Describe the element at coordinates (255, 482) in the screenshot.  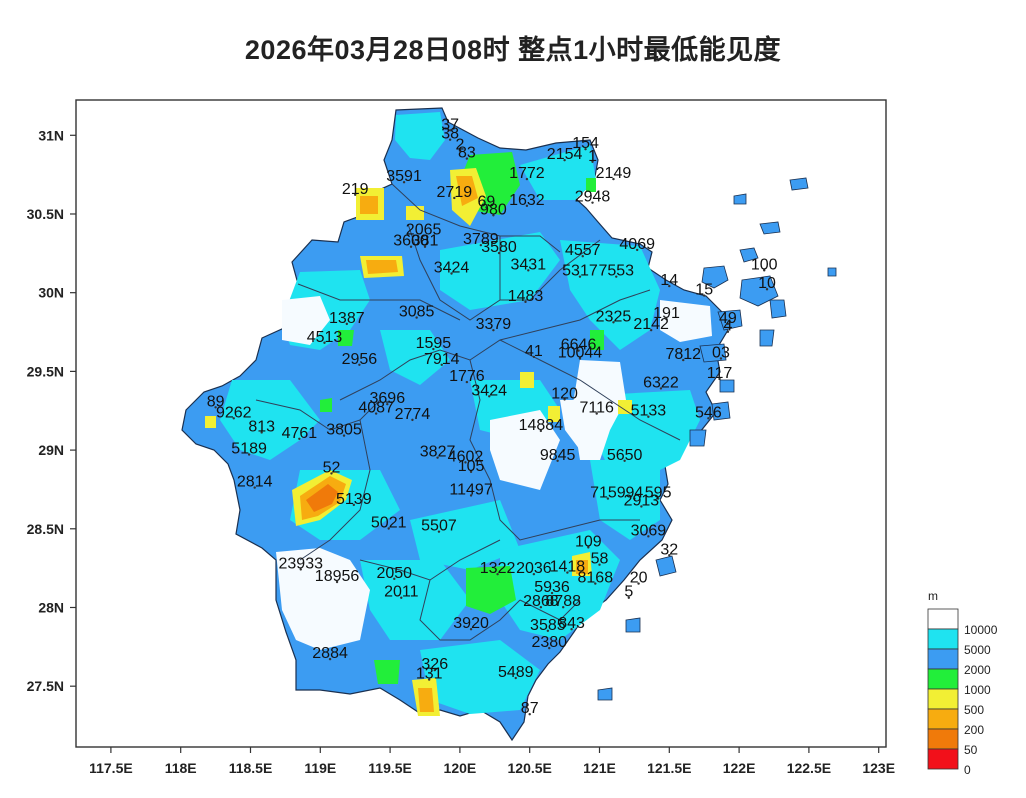
I see `station-value-label: 2814` at that location.